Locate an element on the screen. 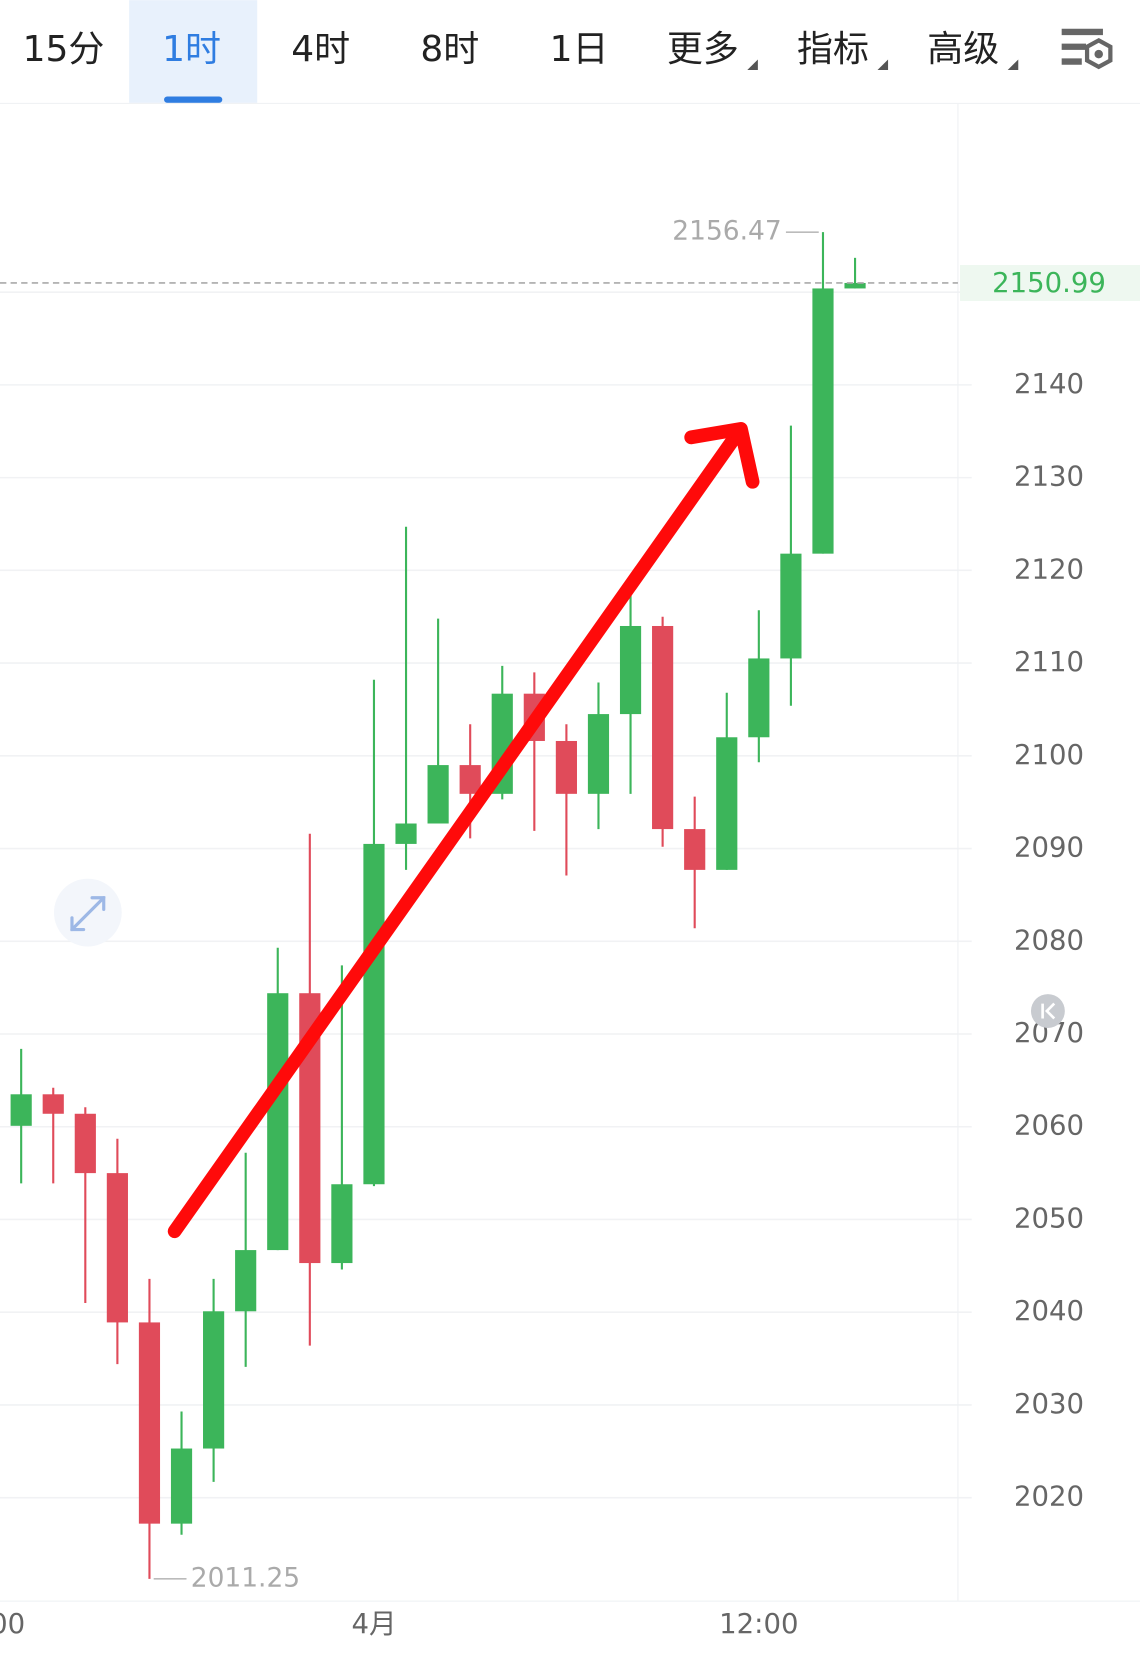 The image size is (1140, 1659). expand-button is located at coordinates (87, 912).